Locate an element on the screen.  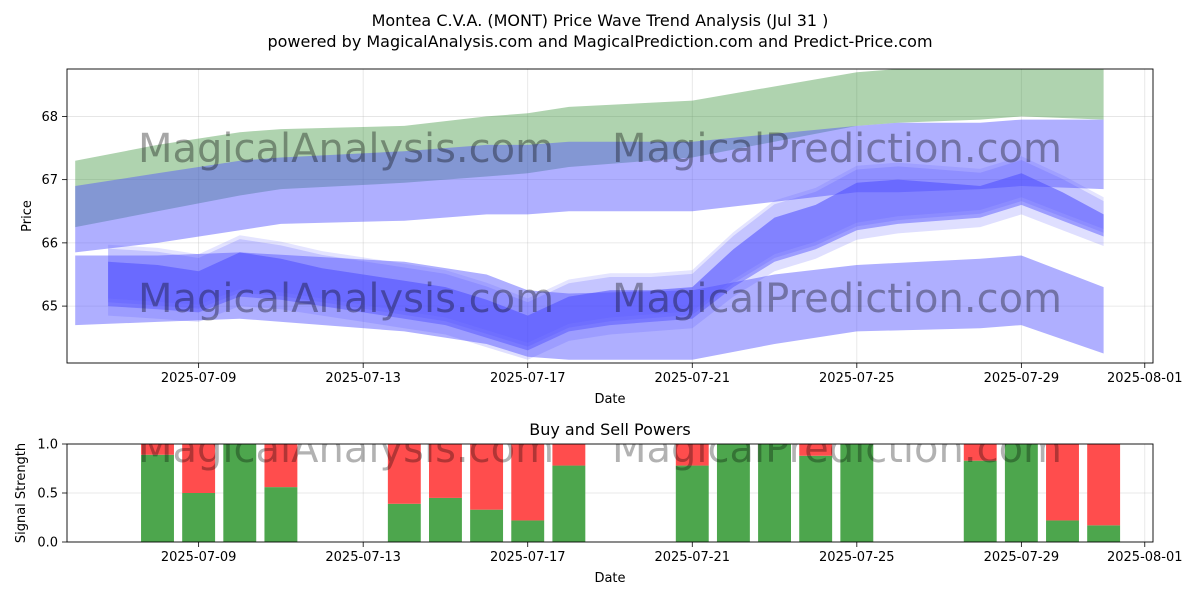
y-tick-label: 65 is located at coordinates (49, 307).